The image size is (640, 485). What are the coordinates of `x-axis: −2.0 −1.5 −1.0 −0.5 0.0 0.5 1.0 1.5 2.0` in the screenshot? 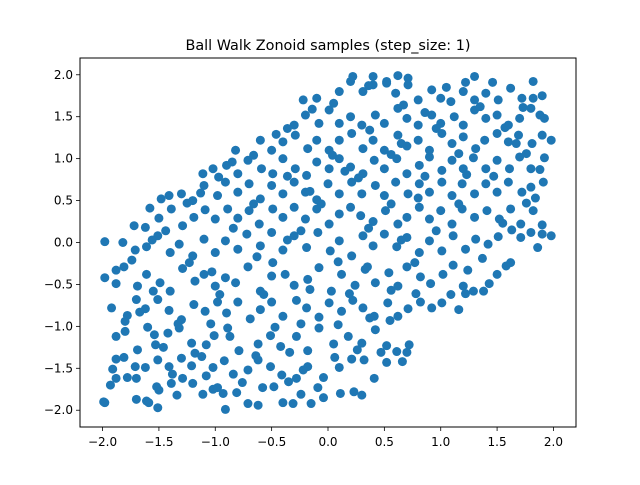 It's located at (325, 438).